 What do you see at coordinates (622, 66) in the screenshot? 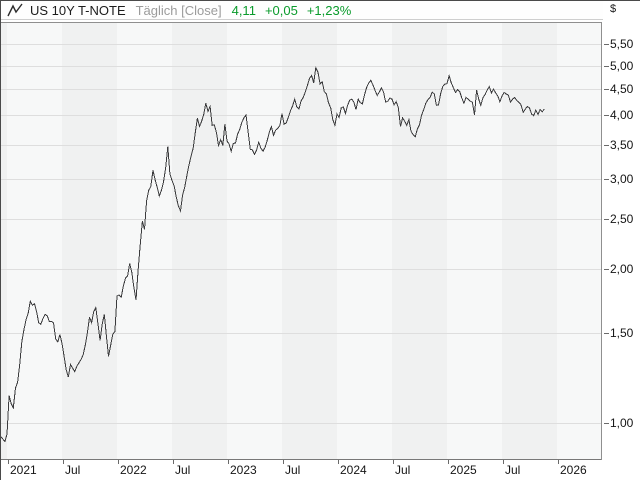
I see `y-tick-label: 5,00` at bounding box center [622, 66].